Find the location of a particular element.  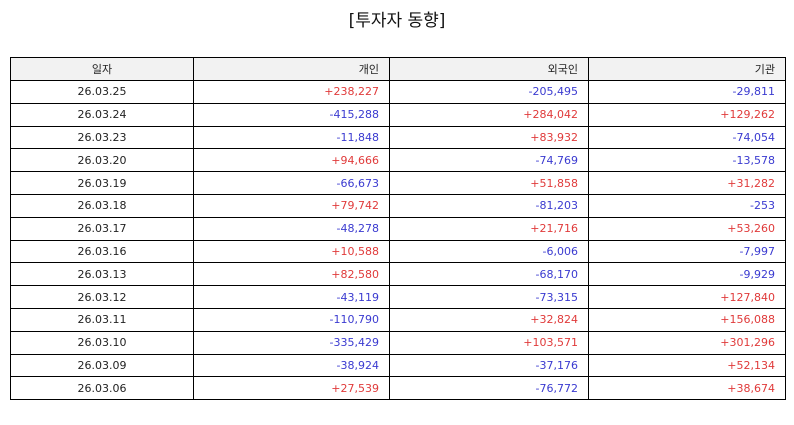

cell-institution: +301,296 is located at coordinates (687, 342).